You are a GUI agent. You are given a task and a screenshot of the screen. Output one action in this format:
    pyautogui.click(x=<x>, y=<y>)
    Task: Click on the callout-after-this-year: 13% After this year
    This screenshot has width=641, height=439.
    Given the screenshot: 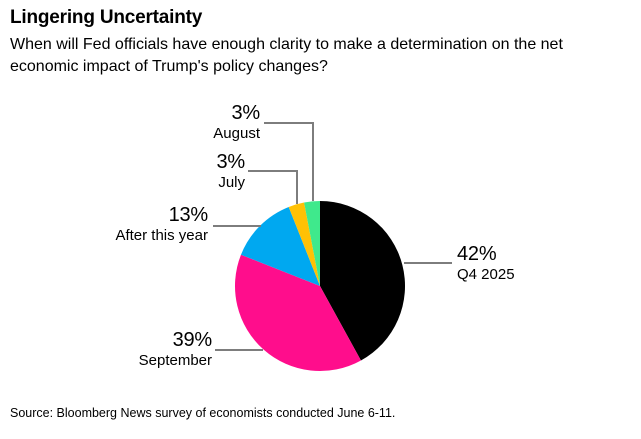 What is the action you would take?
    pyautogui.click(x=161, y=225)
    